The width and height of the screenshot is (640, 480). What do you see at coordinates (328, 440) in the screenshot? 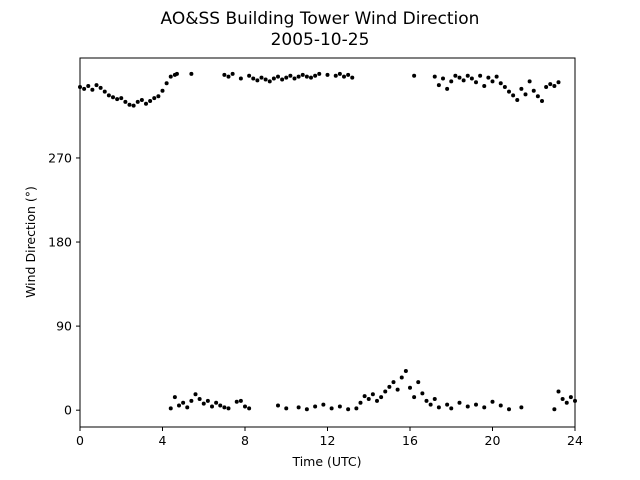
I see `x-tick-label: 12` at bounding box center [328, 440].